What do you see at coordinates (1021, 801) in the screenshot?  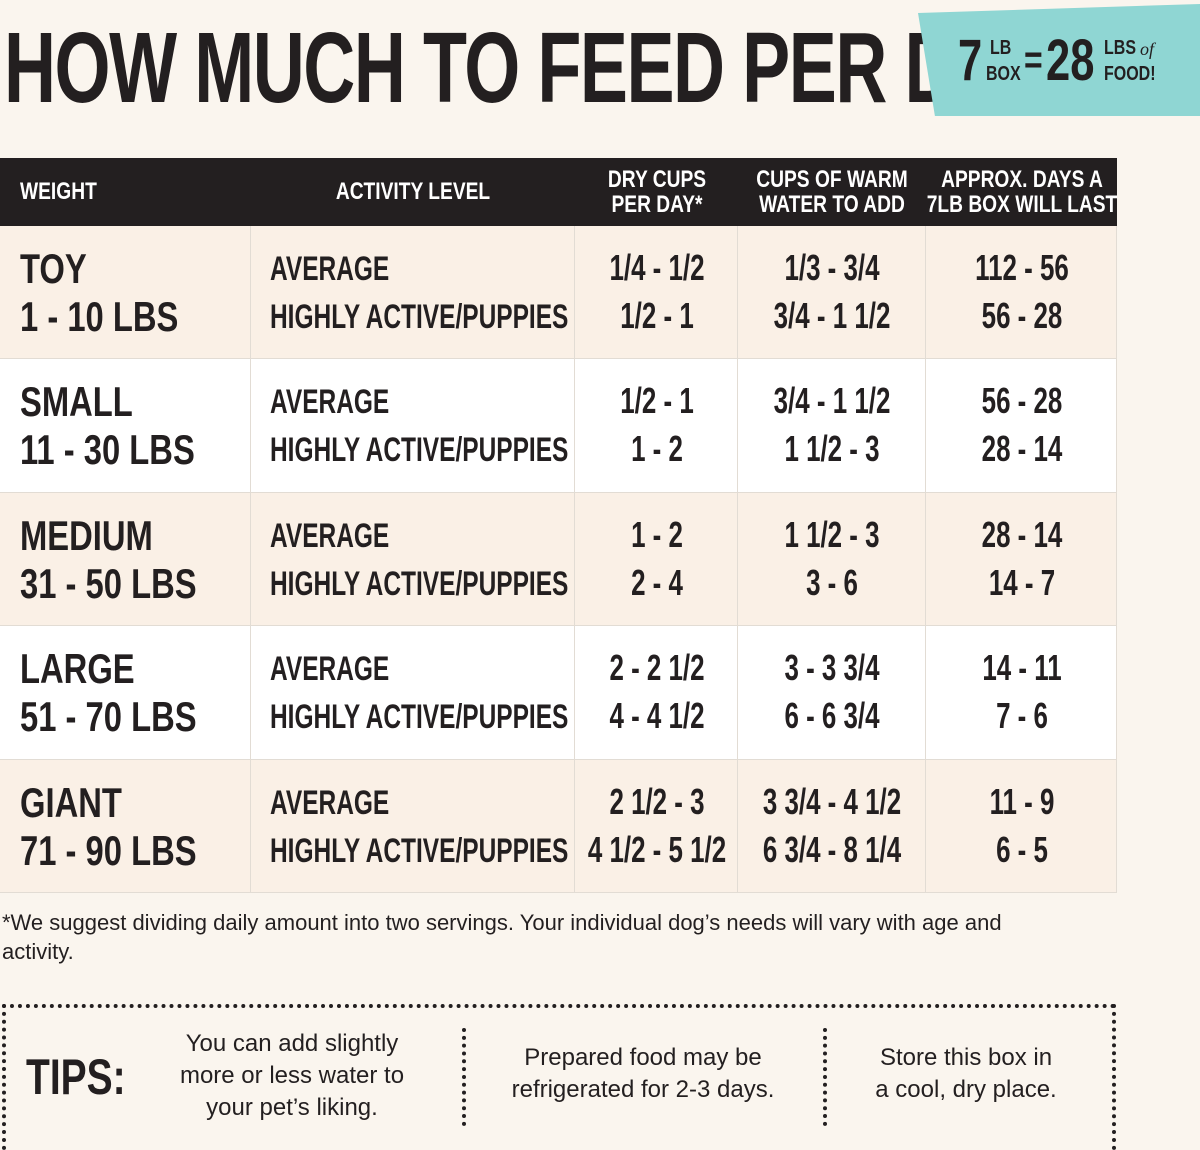 I see `days-last: 11 - 9` at bounding box center [1021, 801].